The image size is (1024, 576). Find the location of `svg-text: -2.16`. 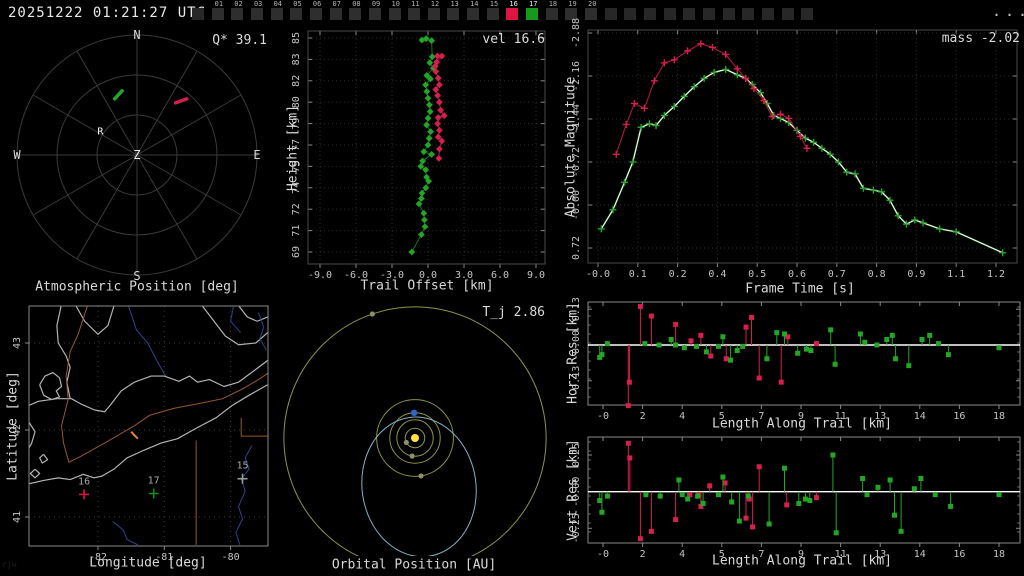

svg-text: -2.16 is located at coordinates (576, 76).